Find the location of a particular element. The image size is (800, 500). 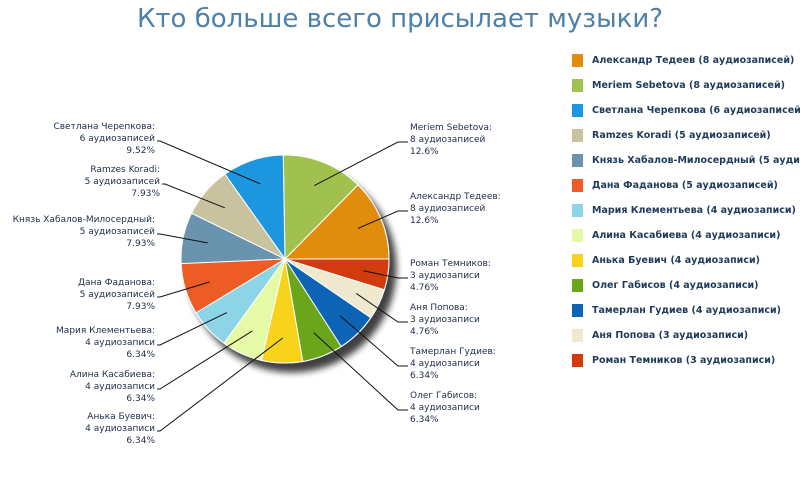

callout-count: 3 аудиозаписи is located at coordinates (445, 276).